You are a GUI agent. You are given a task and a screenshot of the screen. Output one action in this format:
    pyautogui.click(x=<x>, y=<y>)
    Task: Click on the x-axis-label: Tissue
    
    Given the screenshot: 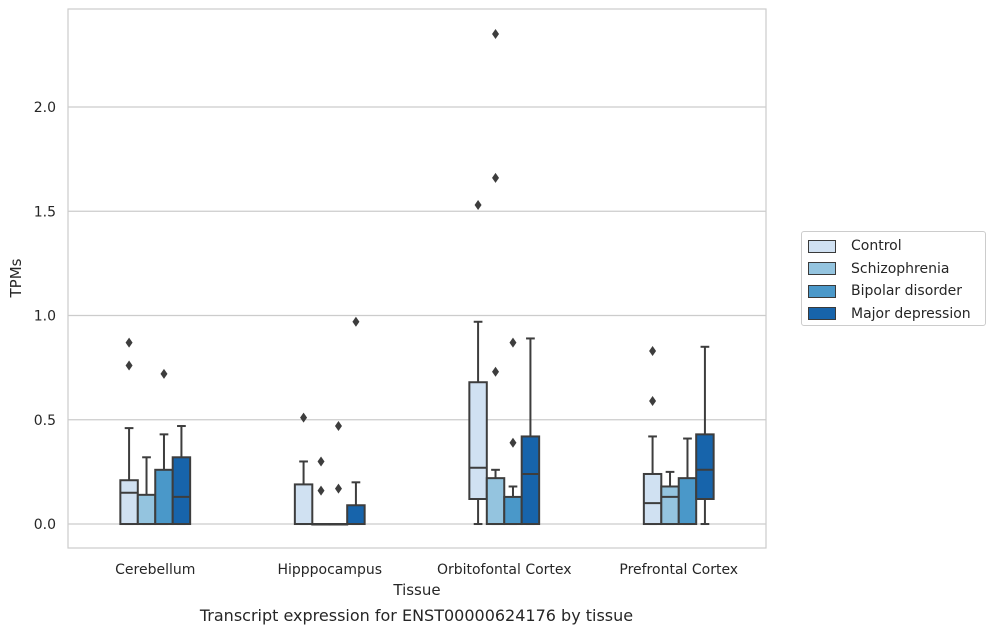 What is the action you would take?
    pyautogui.click(x=416, y=590)
    